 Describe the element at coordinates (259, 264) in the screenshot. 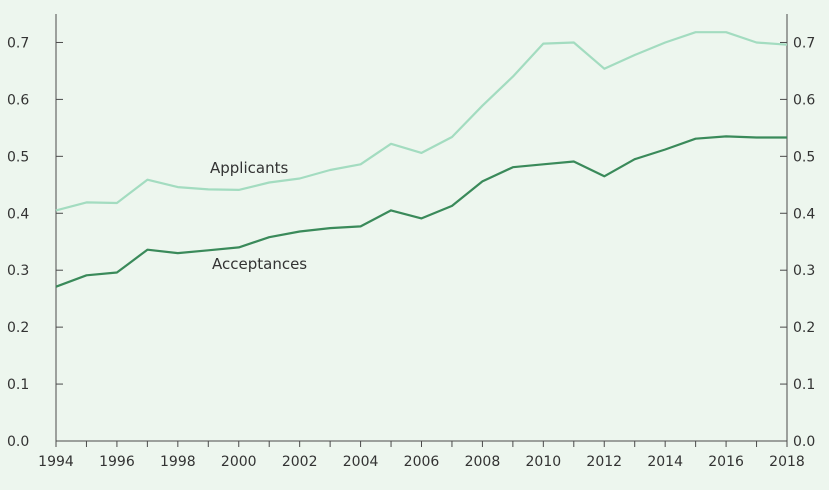

I see `series-label-acceptances: Acceptances` at that location.